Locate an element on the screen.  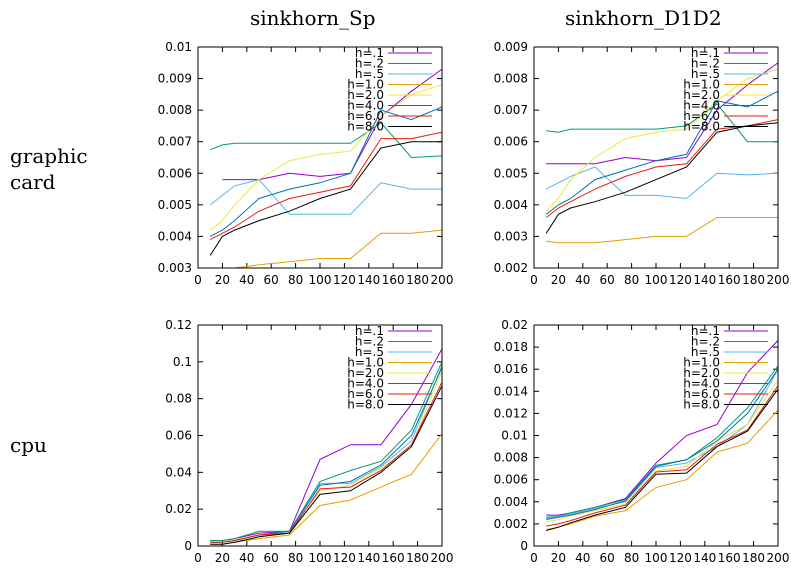
x-tick-label: 180 is located at coordinates (417, 280).